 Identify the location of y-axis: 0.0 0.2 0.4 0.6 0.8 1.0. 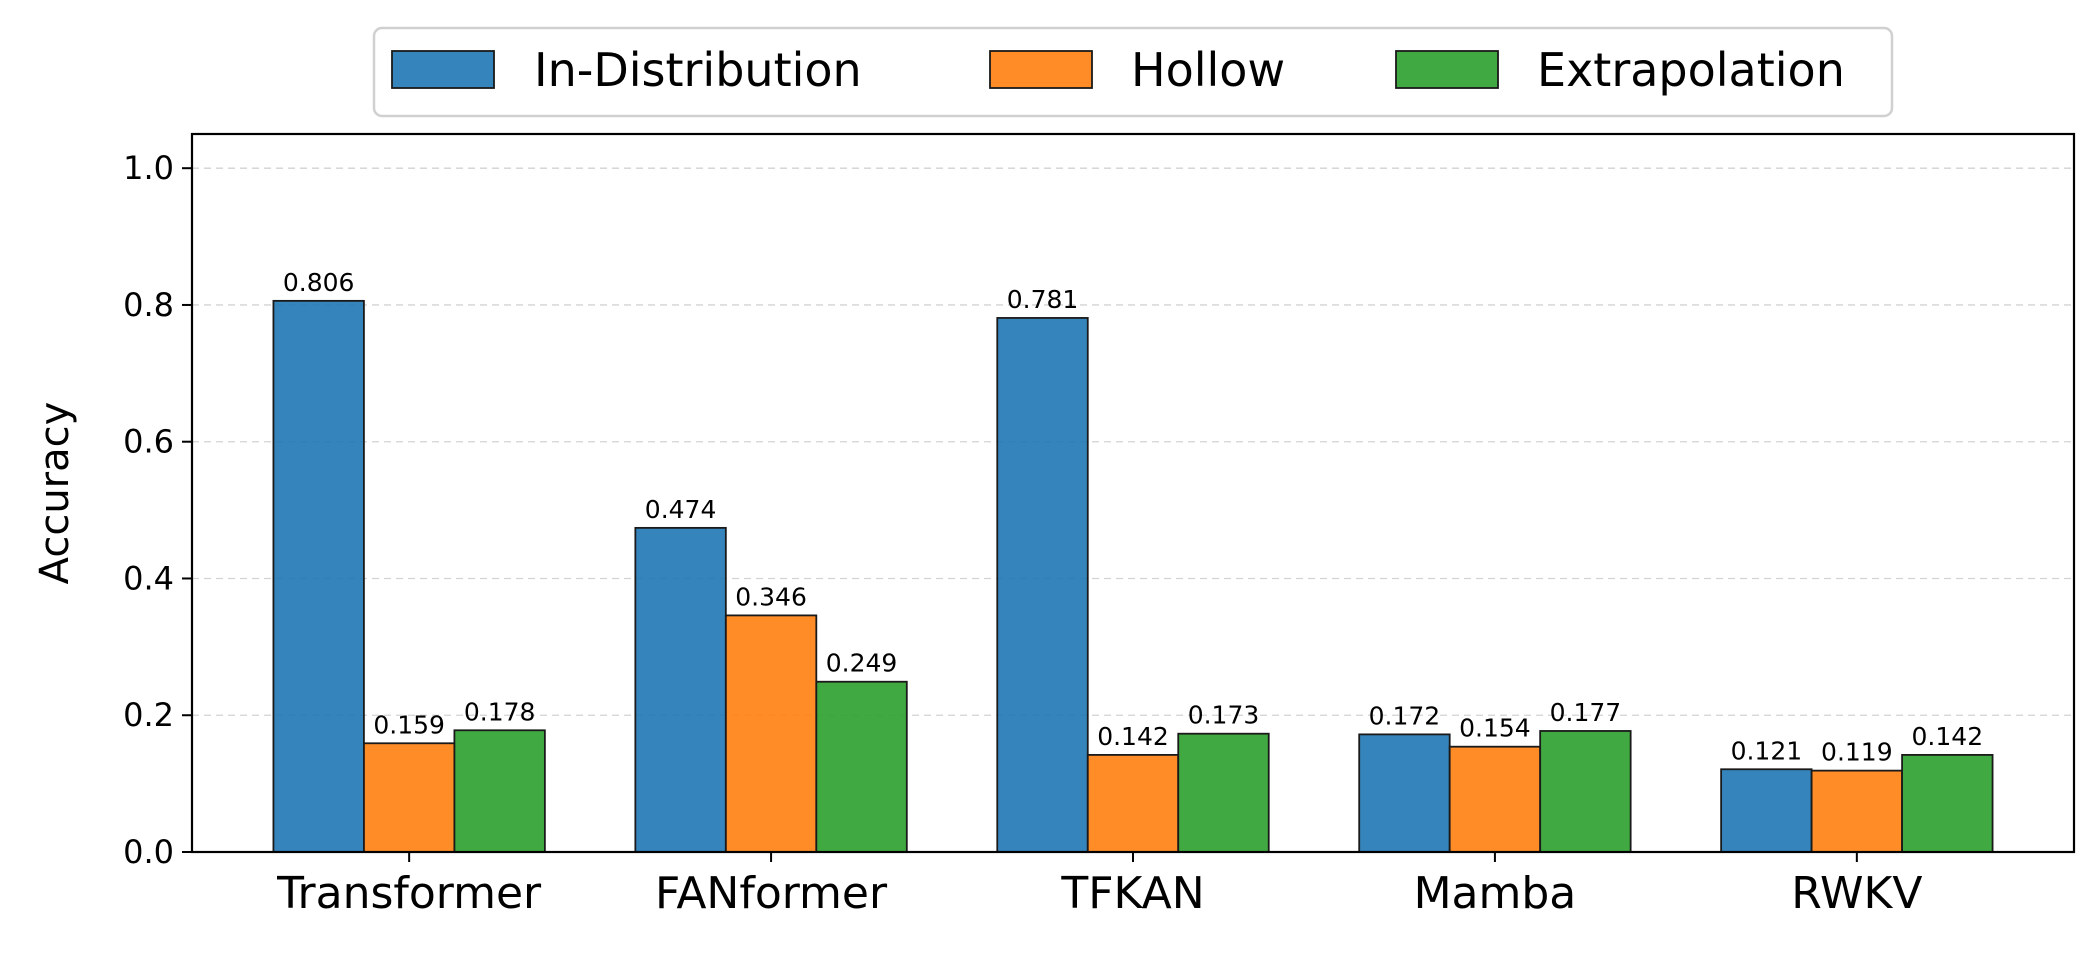
(157, 510).